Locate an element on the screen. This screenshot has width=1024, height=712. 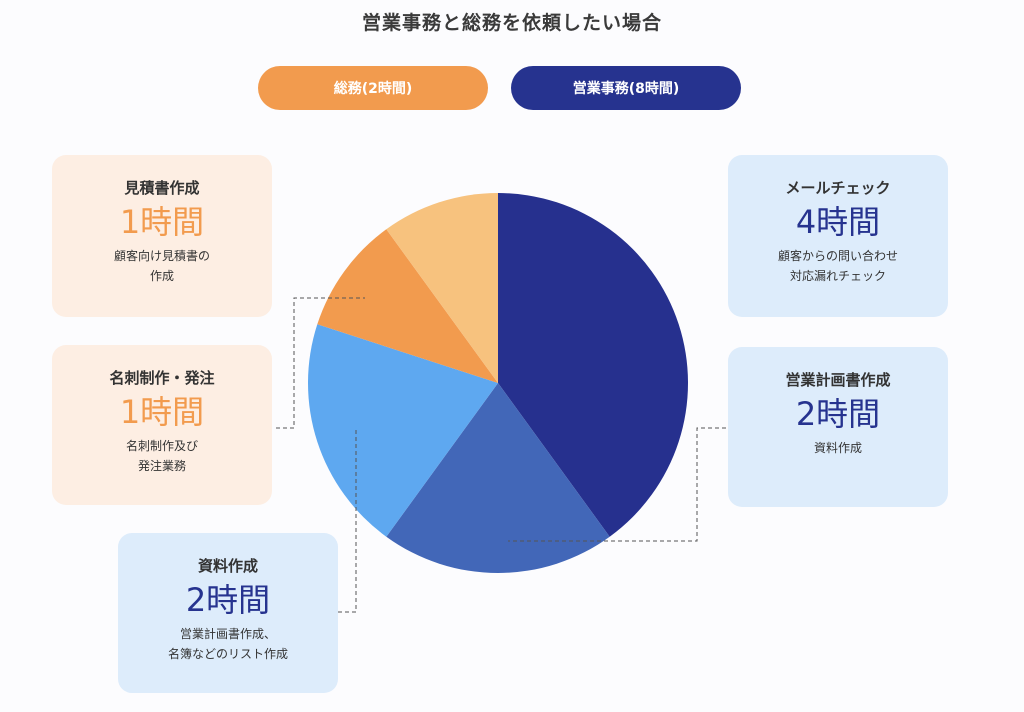
card-estimate-hours: 1時間 is located at coordinates (162, 222).